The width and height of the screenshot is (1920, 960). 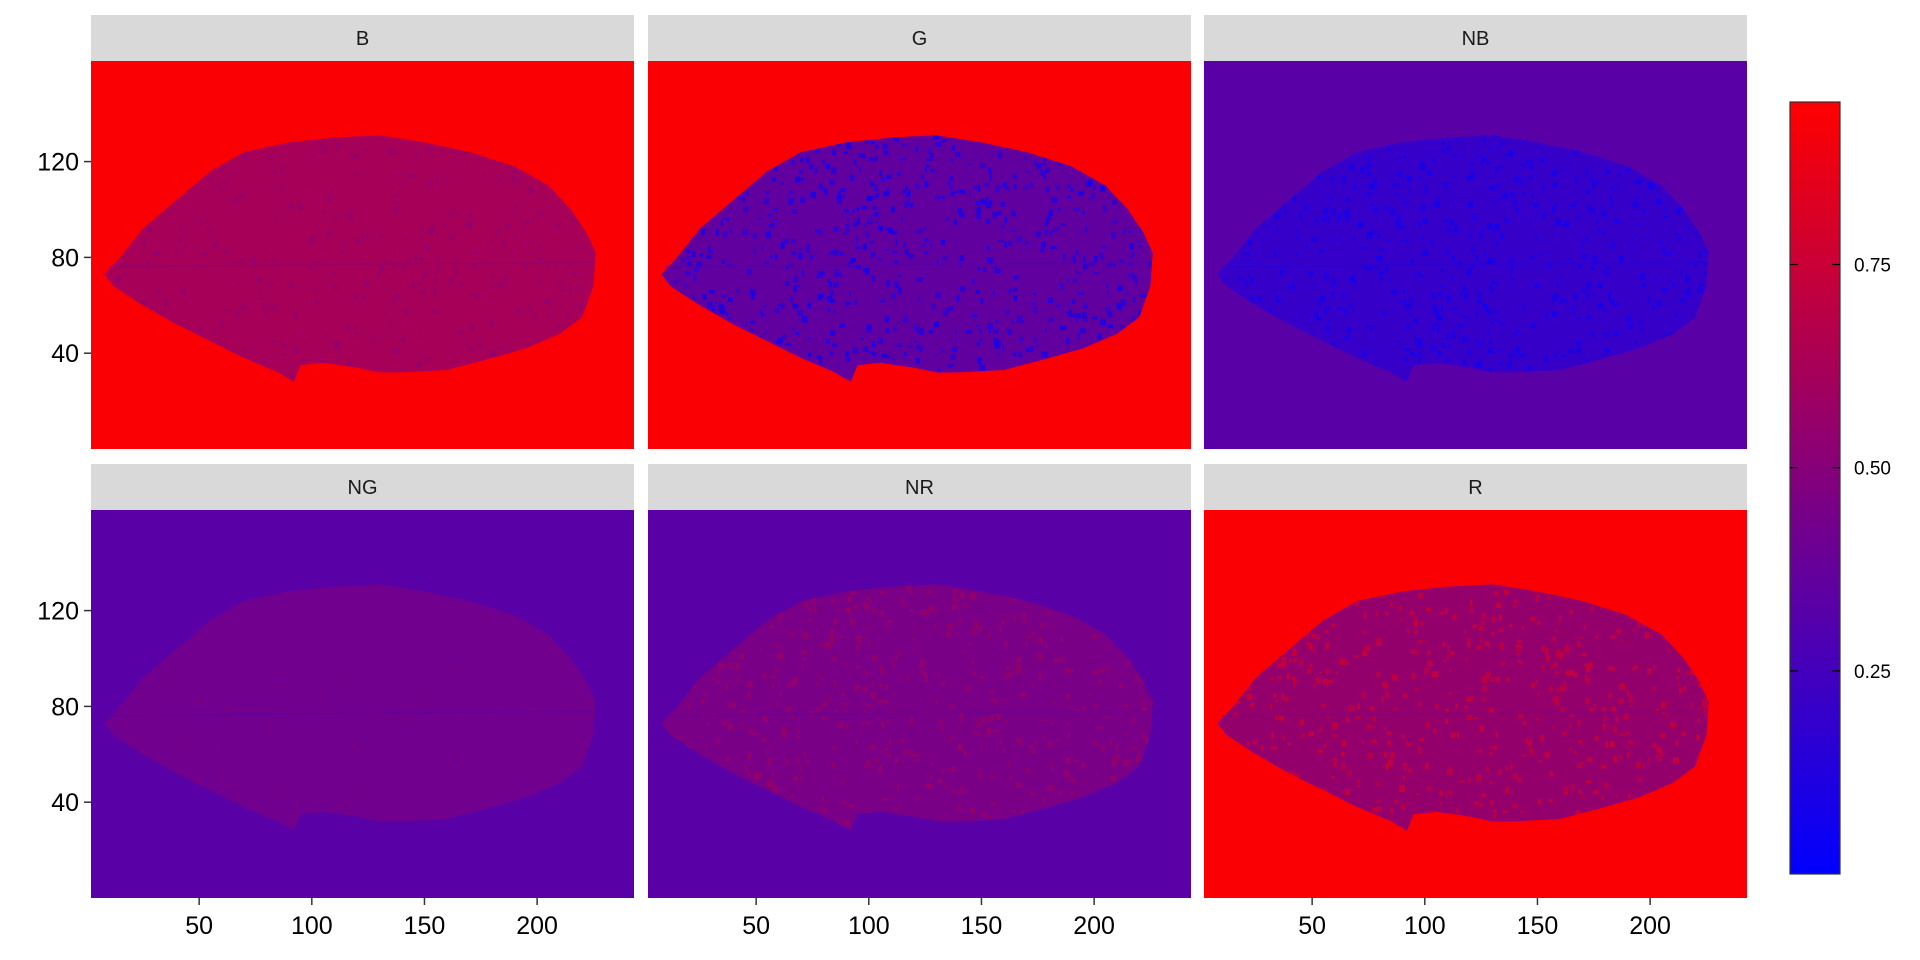 What do you see at coordinates (1463, 713) in the screenshot?
I see `midrib-r` at bounding box center [1463, 713].